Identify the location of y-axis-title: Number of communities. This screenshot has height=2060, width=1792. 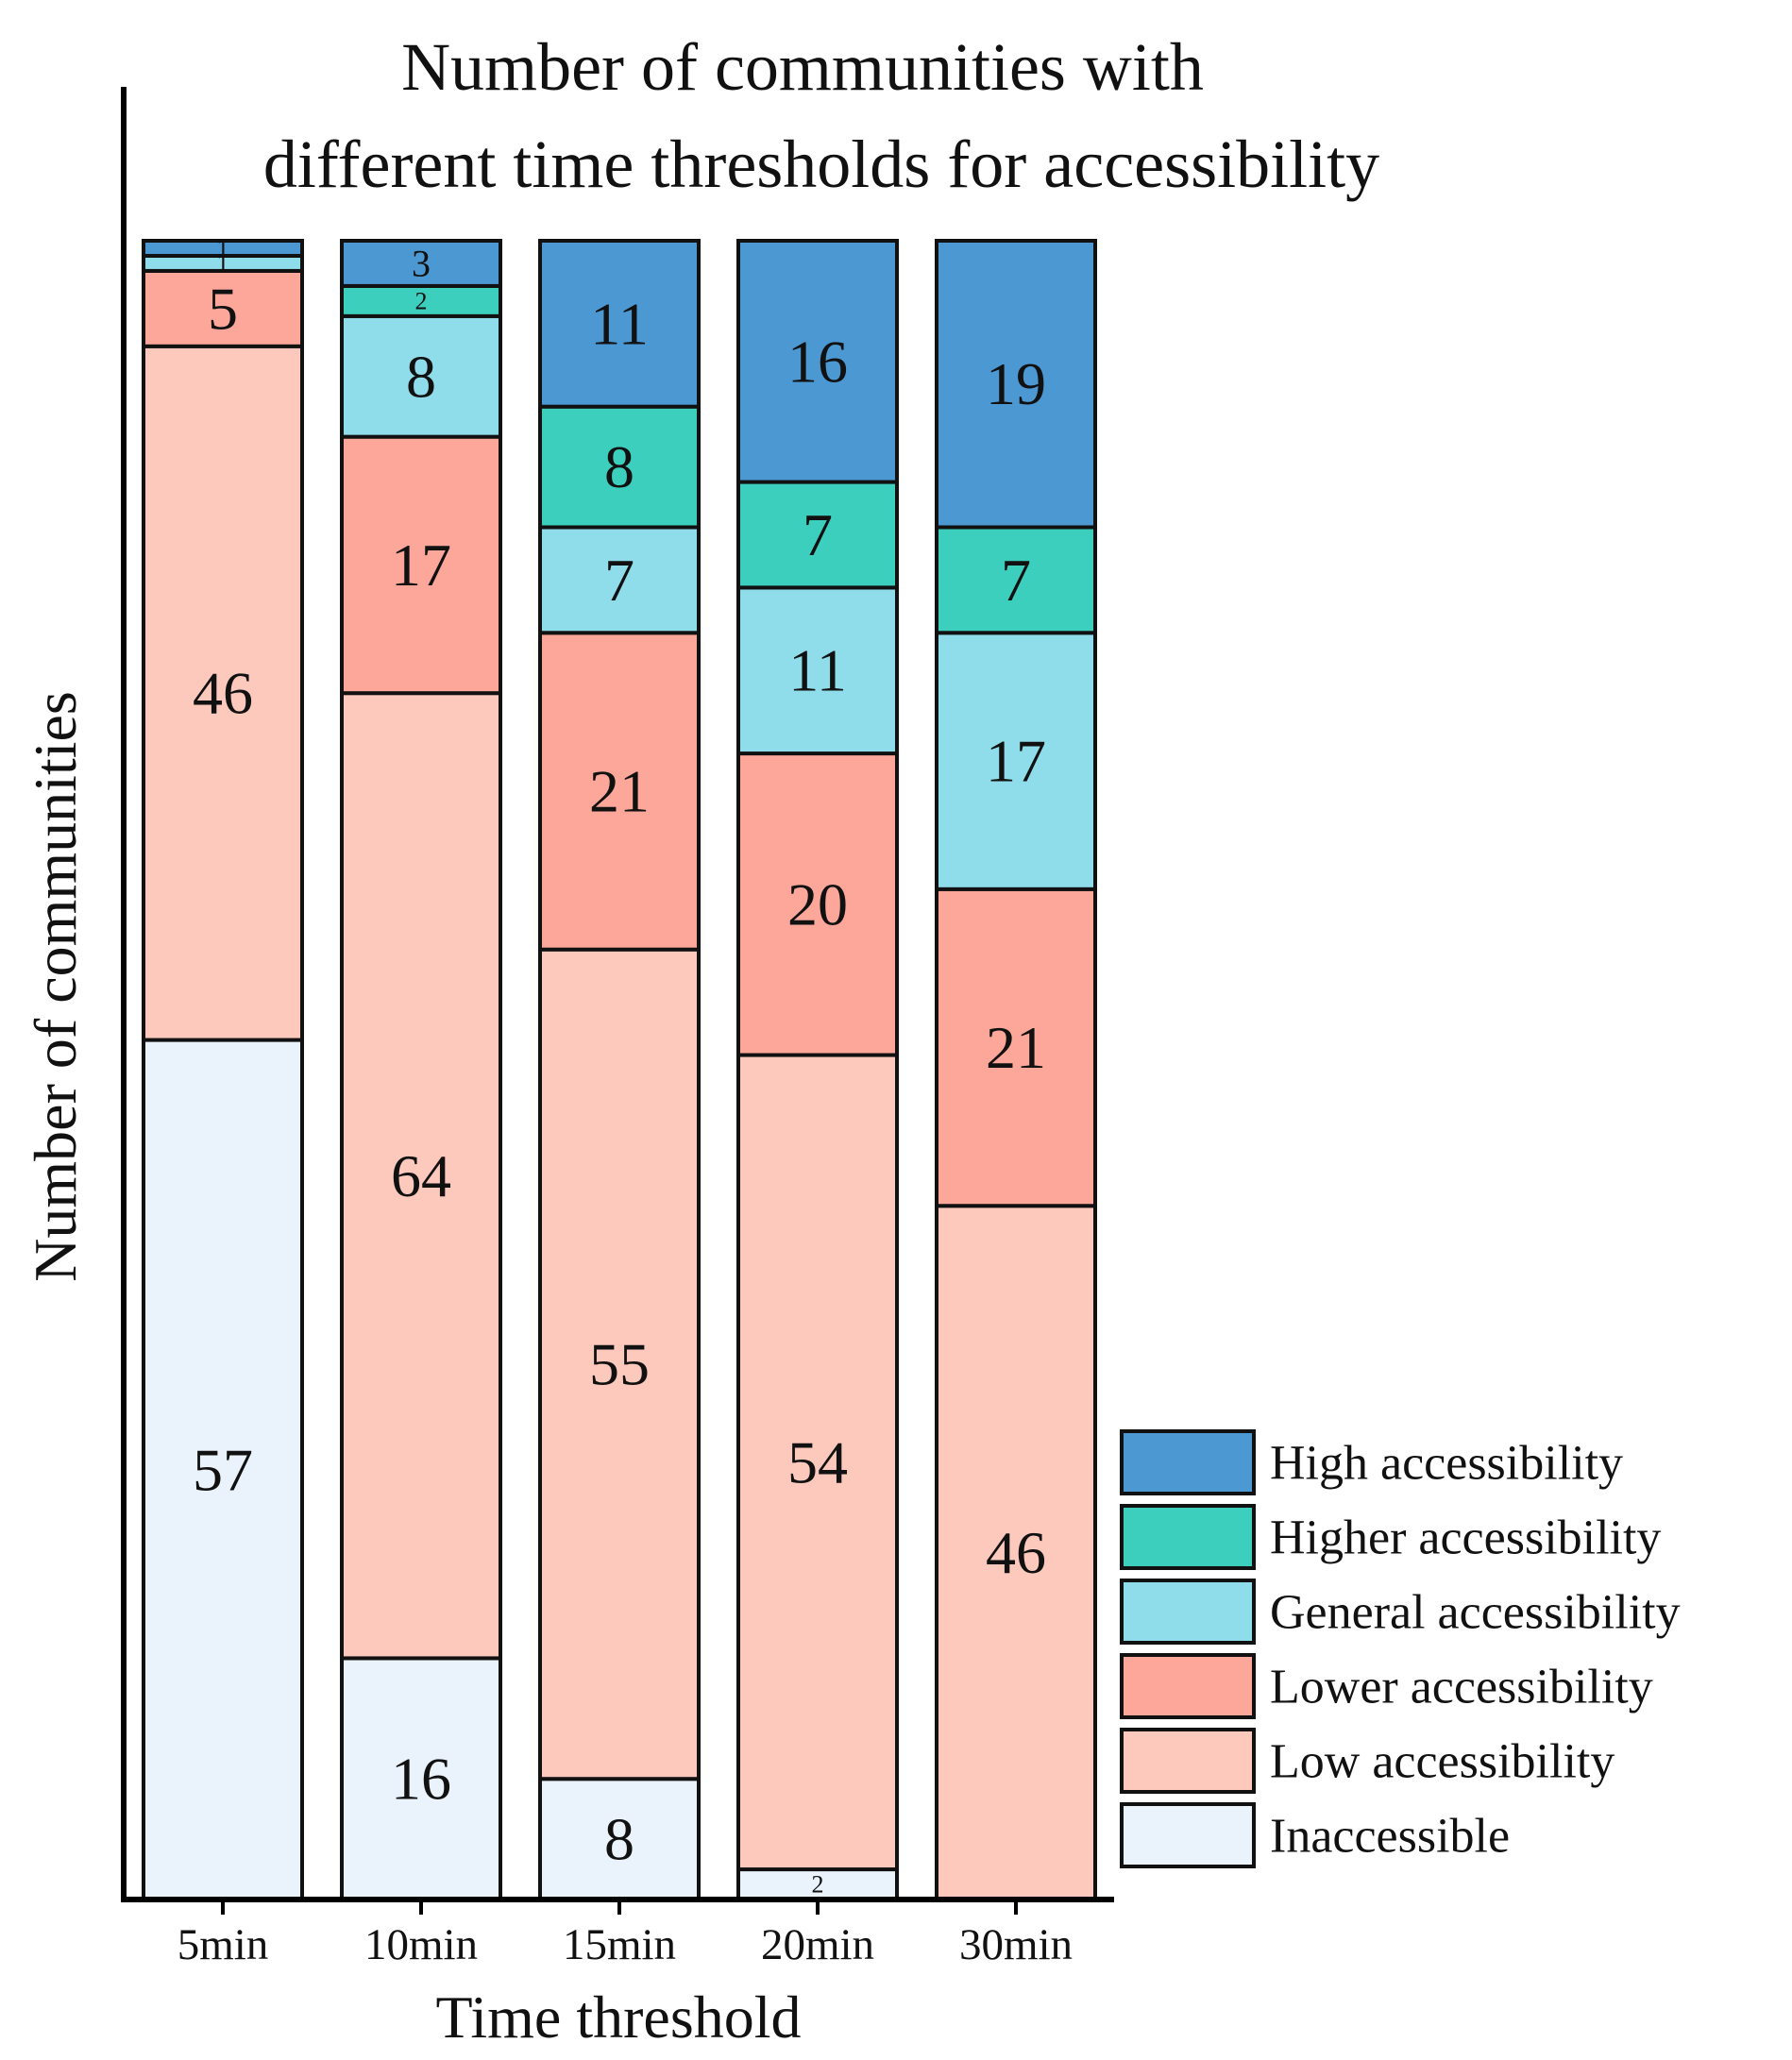
(56, 986).